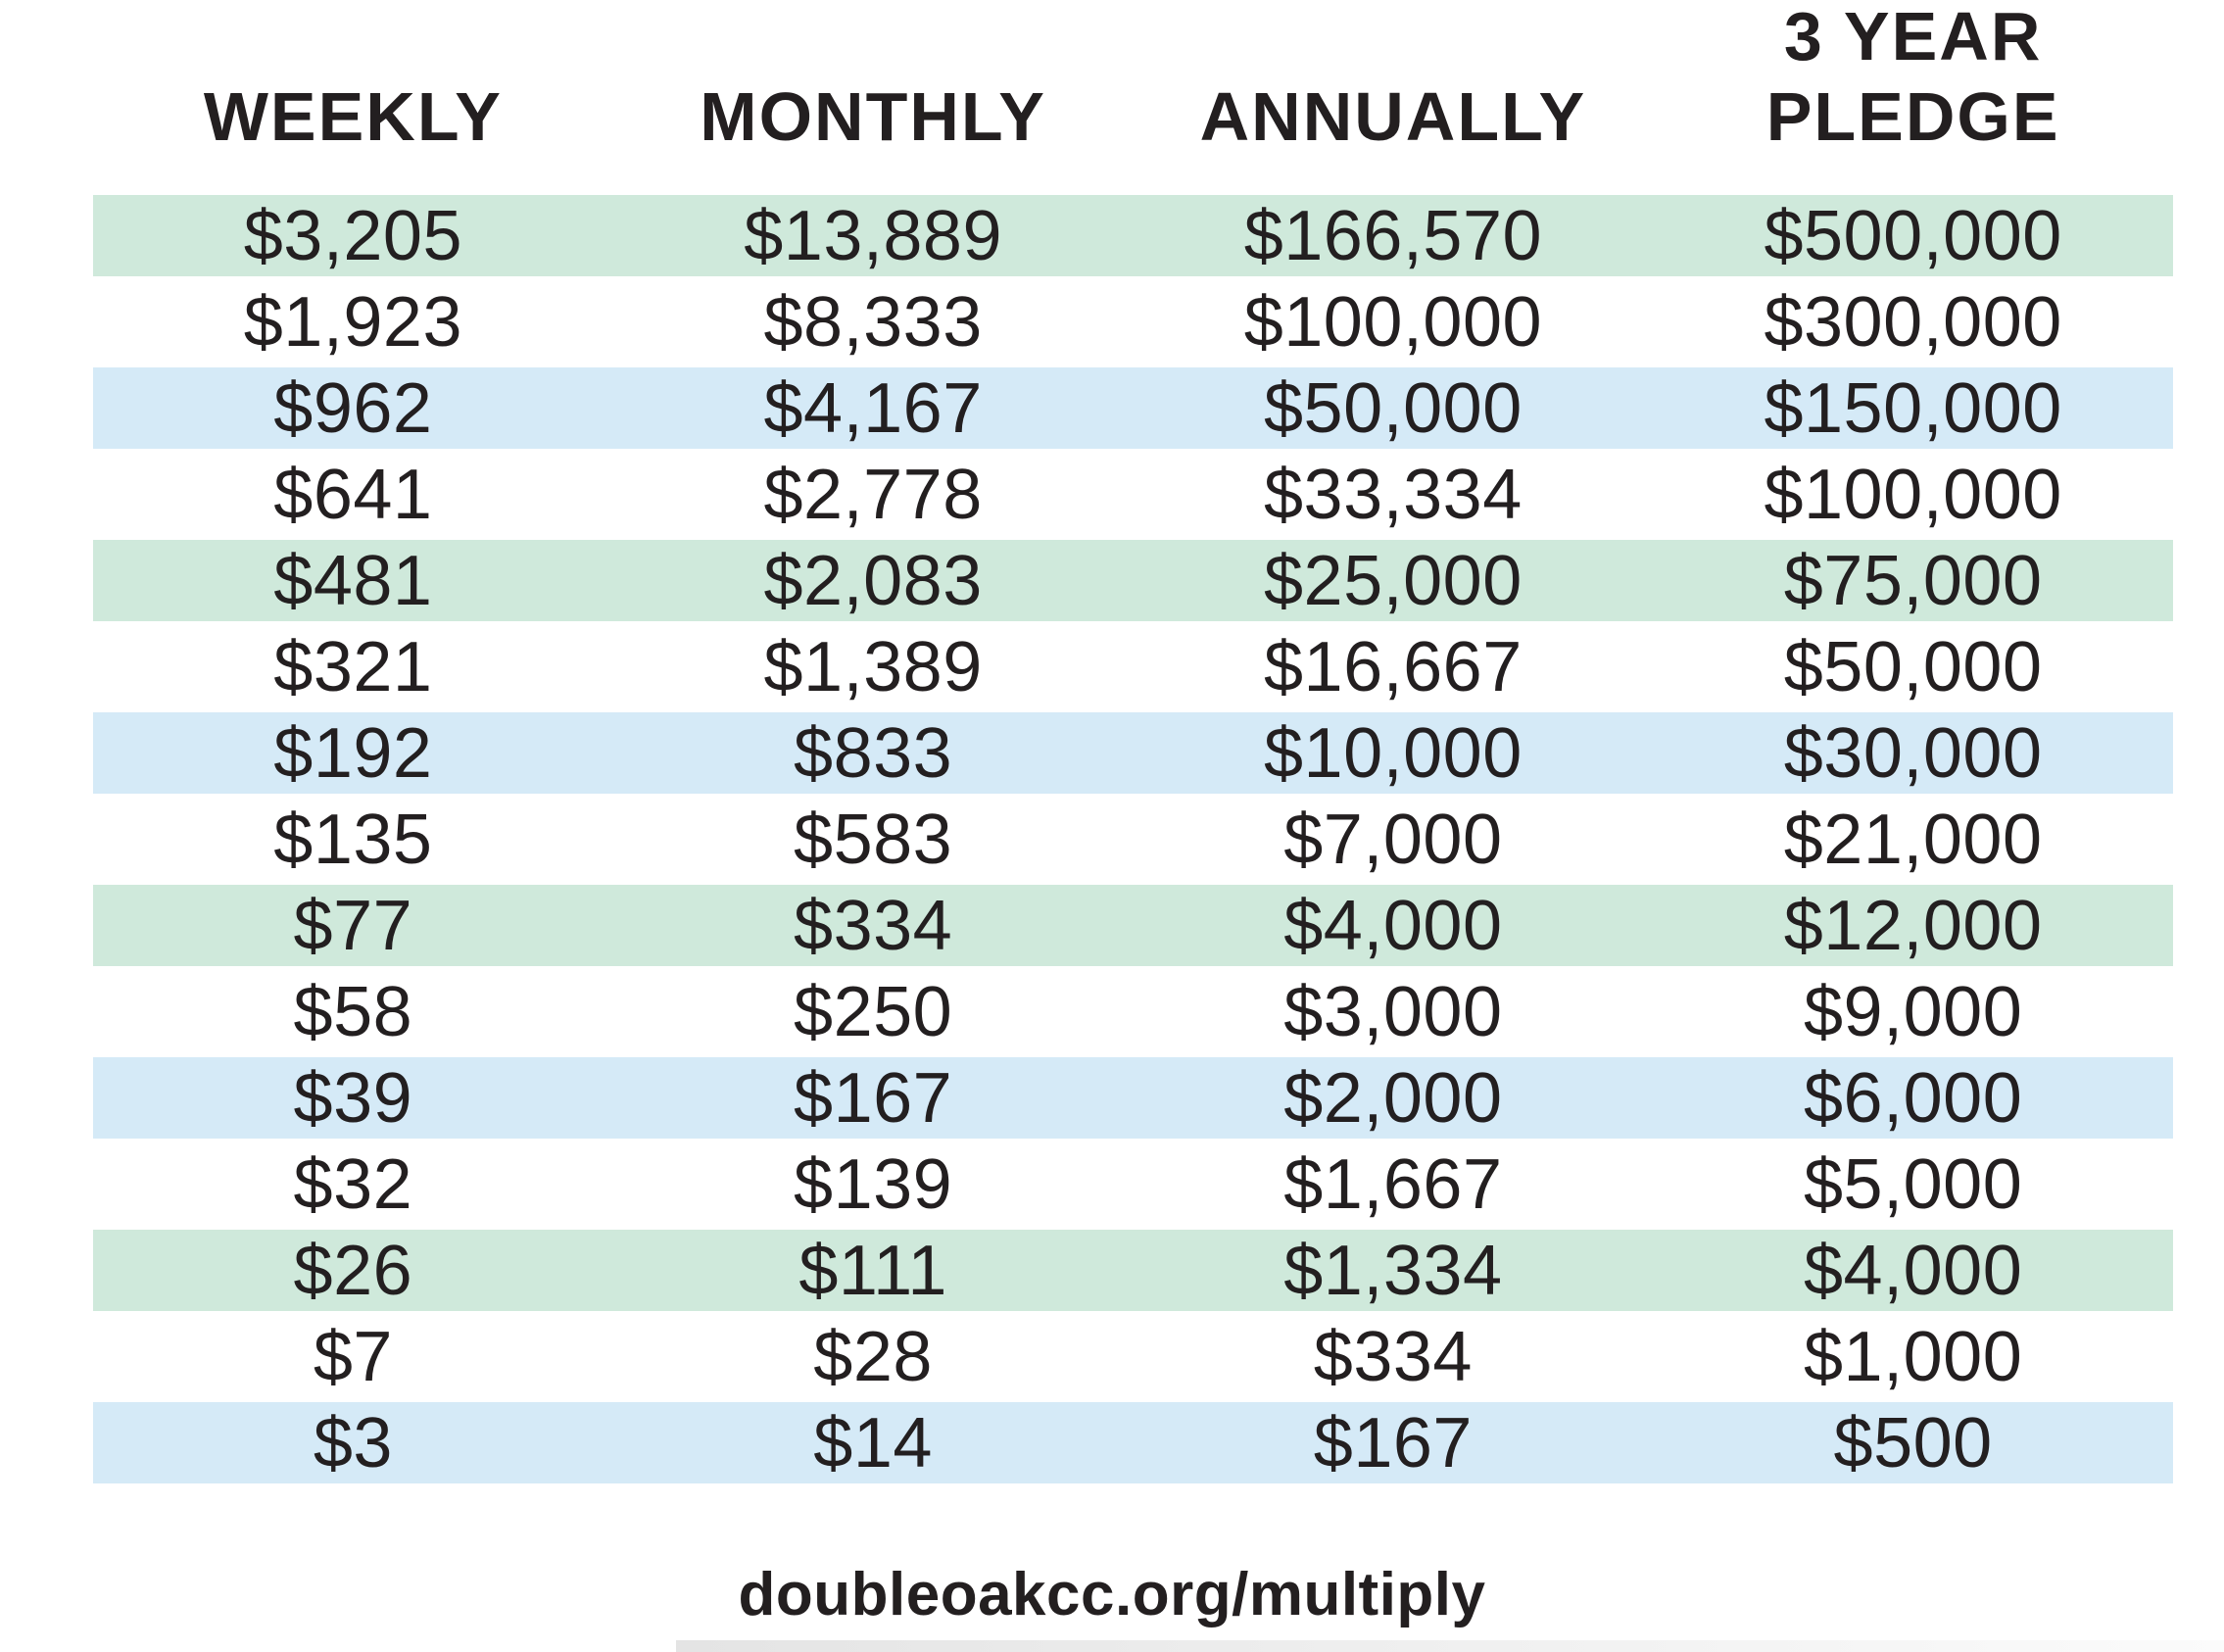 This screenshot has width=2224, height=1652. I want to click on table-cell: $111, so click(872, 1271).